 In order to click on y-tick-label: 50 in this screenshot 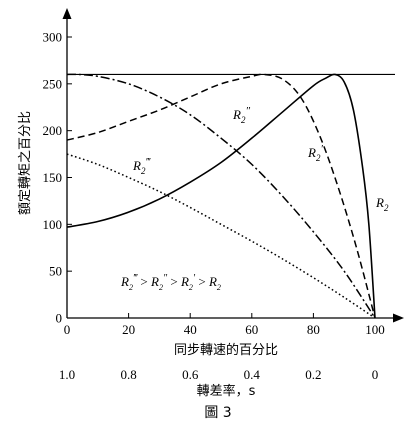, I will do `click(55, 271)`.